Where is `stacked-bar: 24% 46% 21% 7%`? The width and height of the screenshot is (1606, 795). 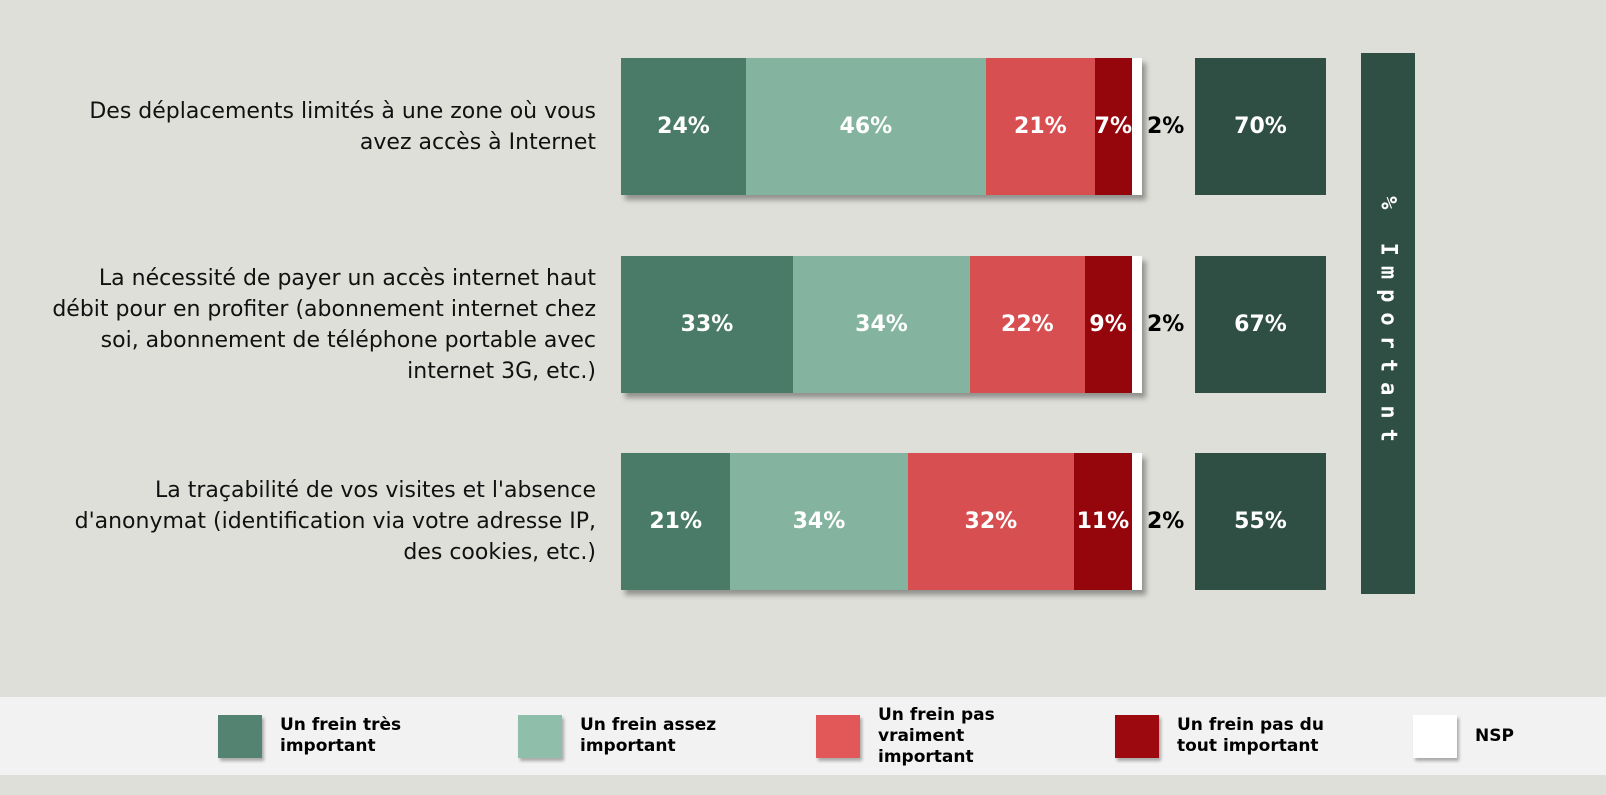
stacked-bar: 24% 46% 21% 7% is located at coordinates (881, 126).